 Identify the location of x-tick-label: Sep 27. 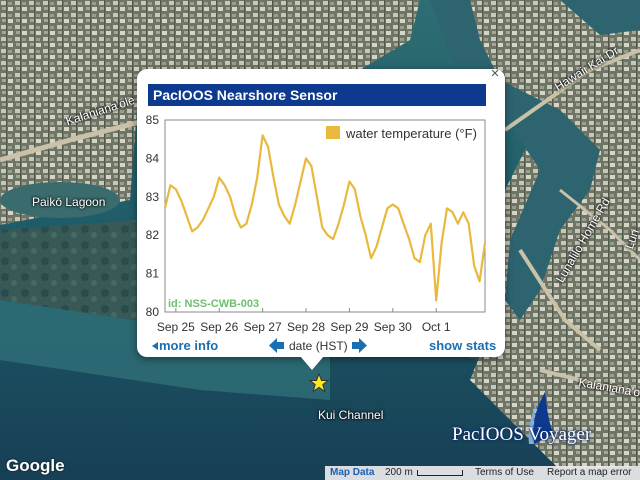
(263, 327).